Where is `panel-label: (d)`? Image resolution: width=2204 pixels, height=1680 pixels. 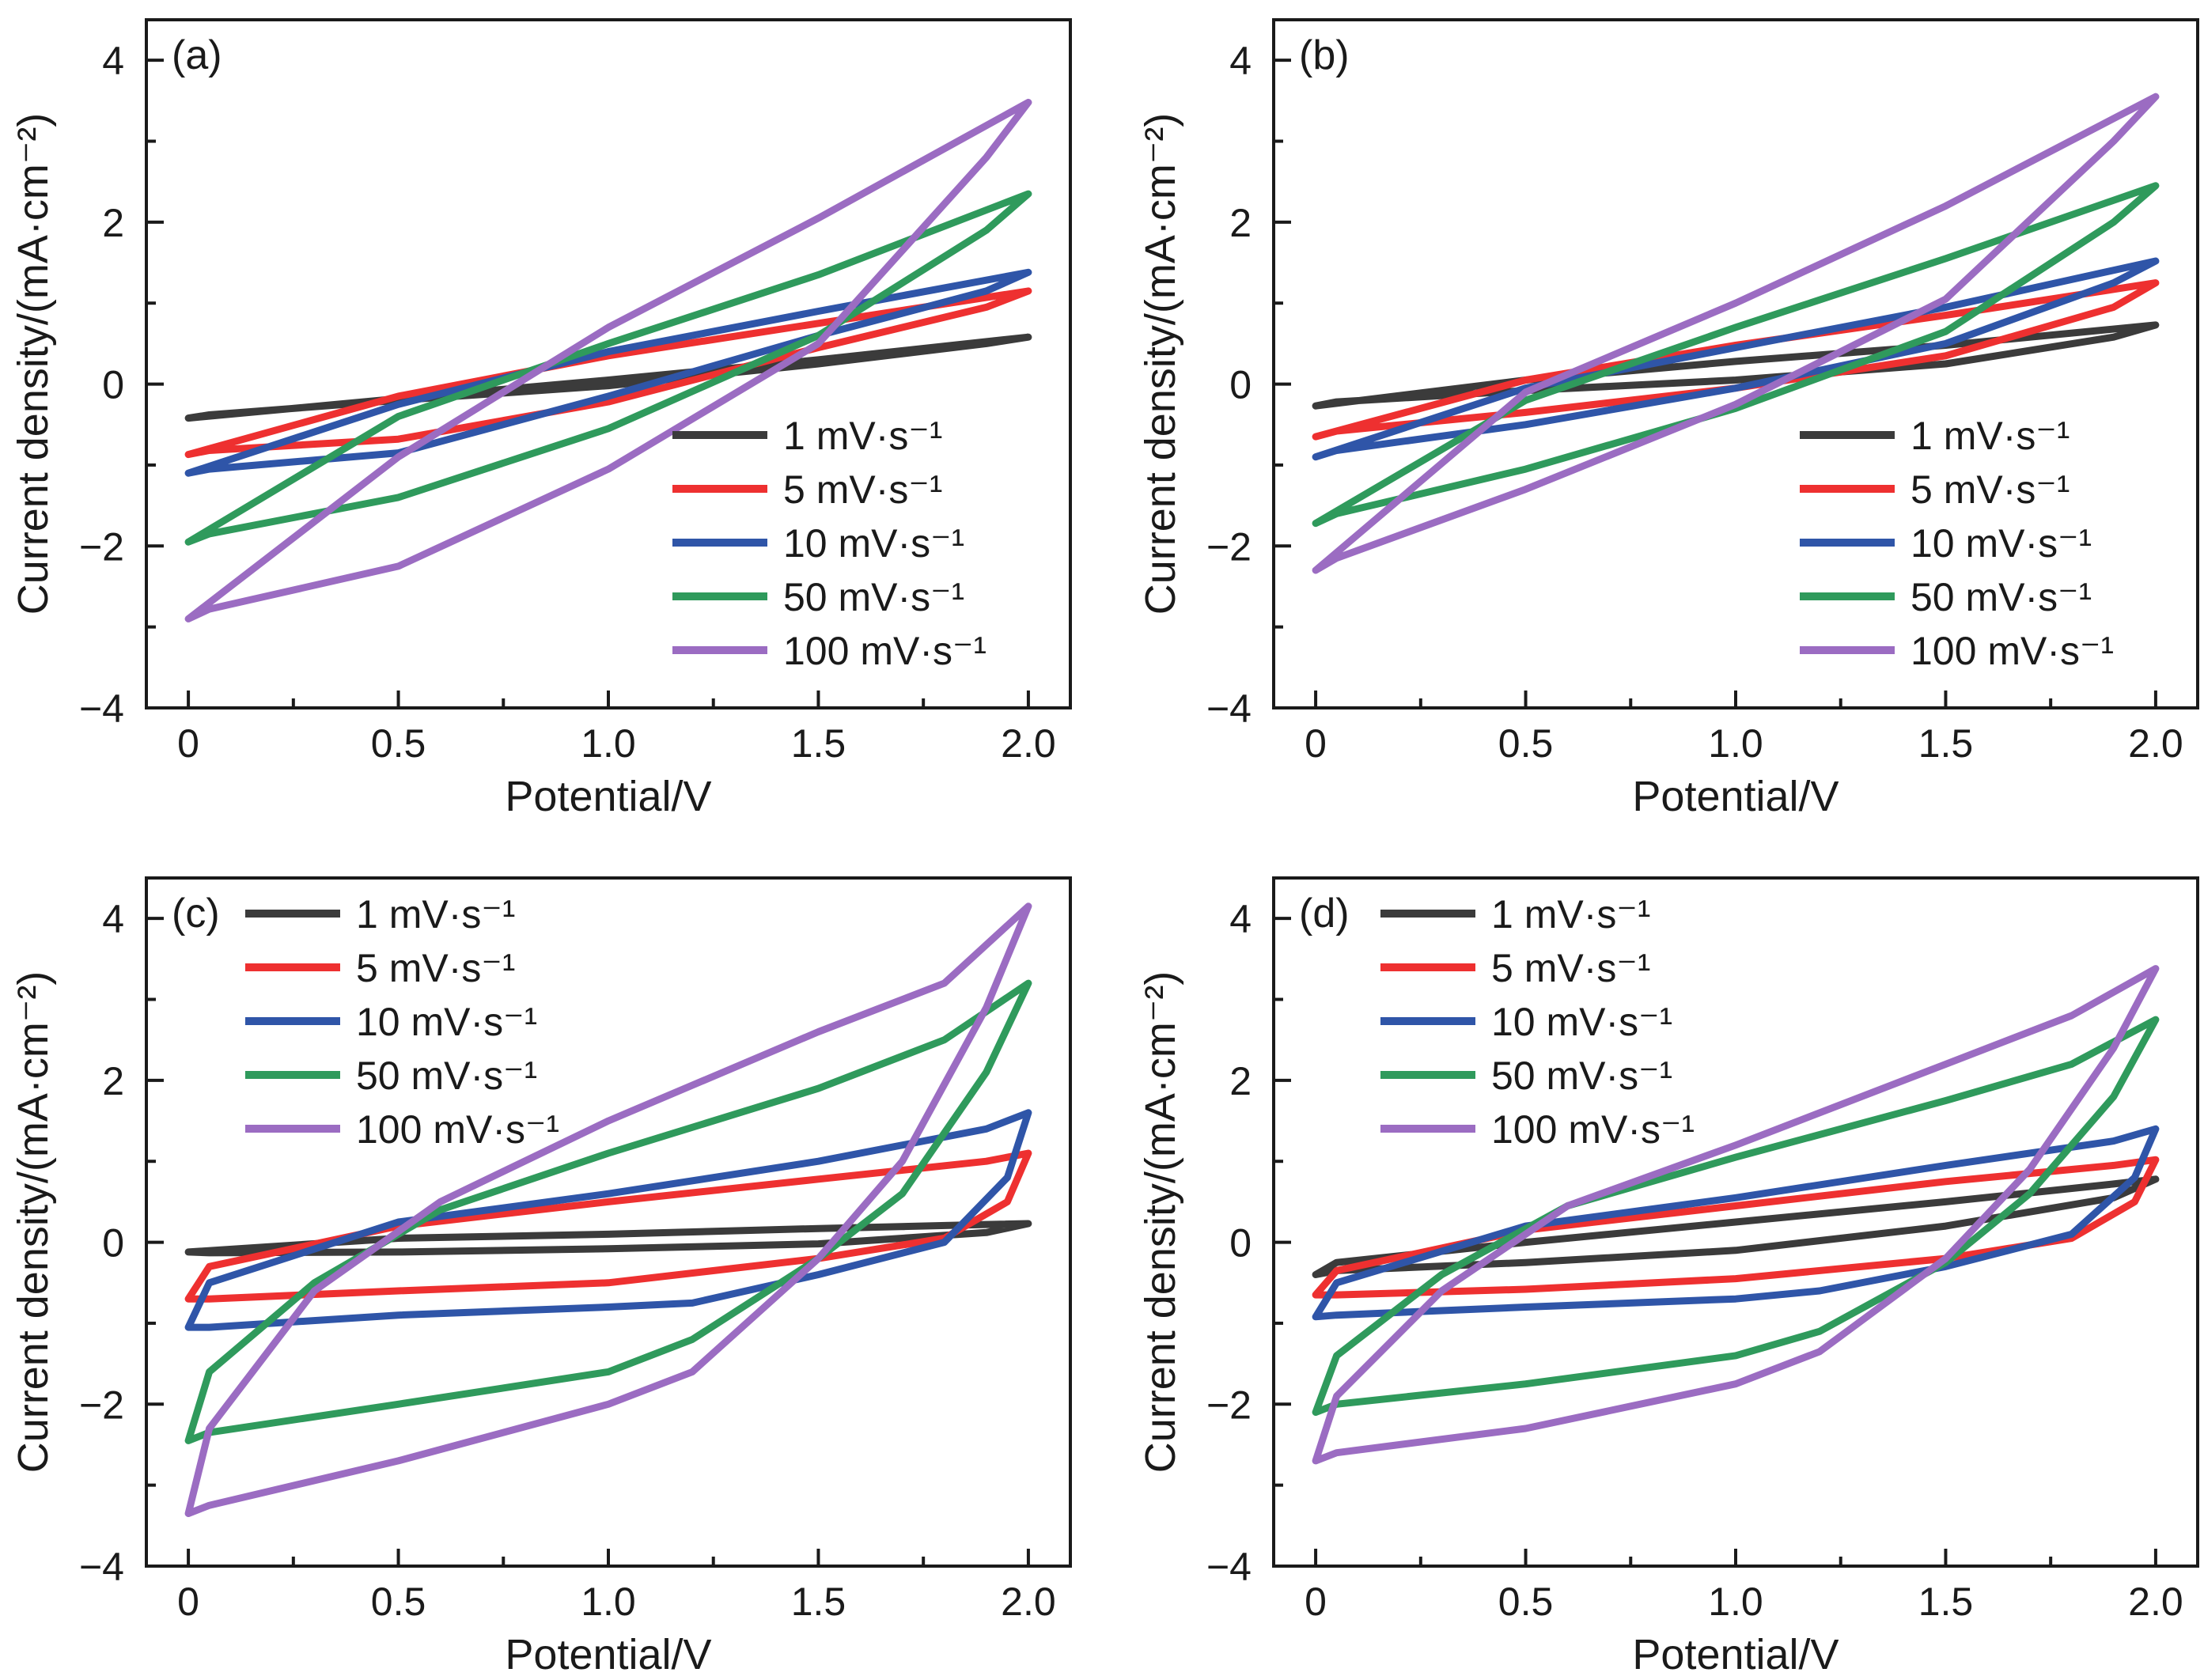 panel-label: (d) is located at coordinates (1324, 913).